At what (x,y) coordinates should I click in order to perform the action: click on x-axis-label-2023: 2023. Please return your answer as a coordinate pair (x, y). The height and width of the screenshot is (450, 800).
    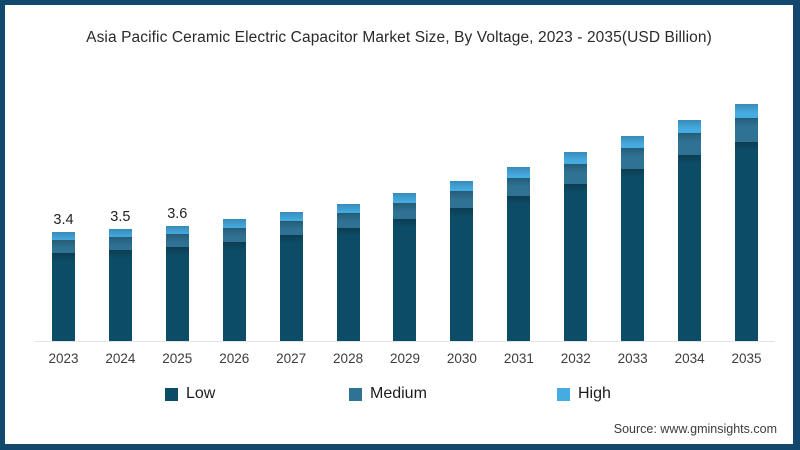
    Looking at the image, I should click on (63, 358).